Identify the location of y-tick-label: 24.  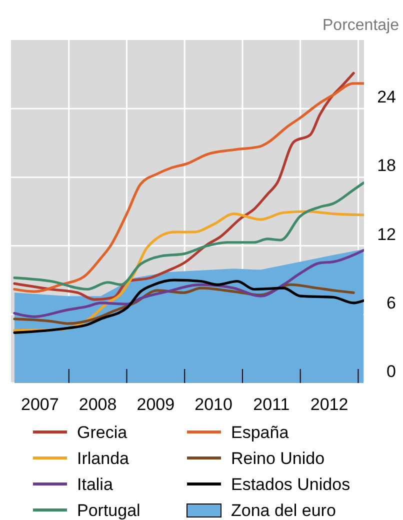
(386, 97).